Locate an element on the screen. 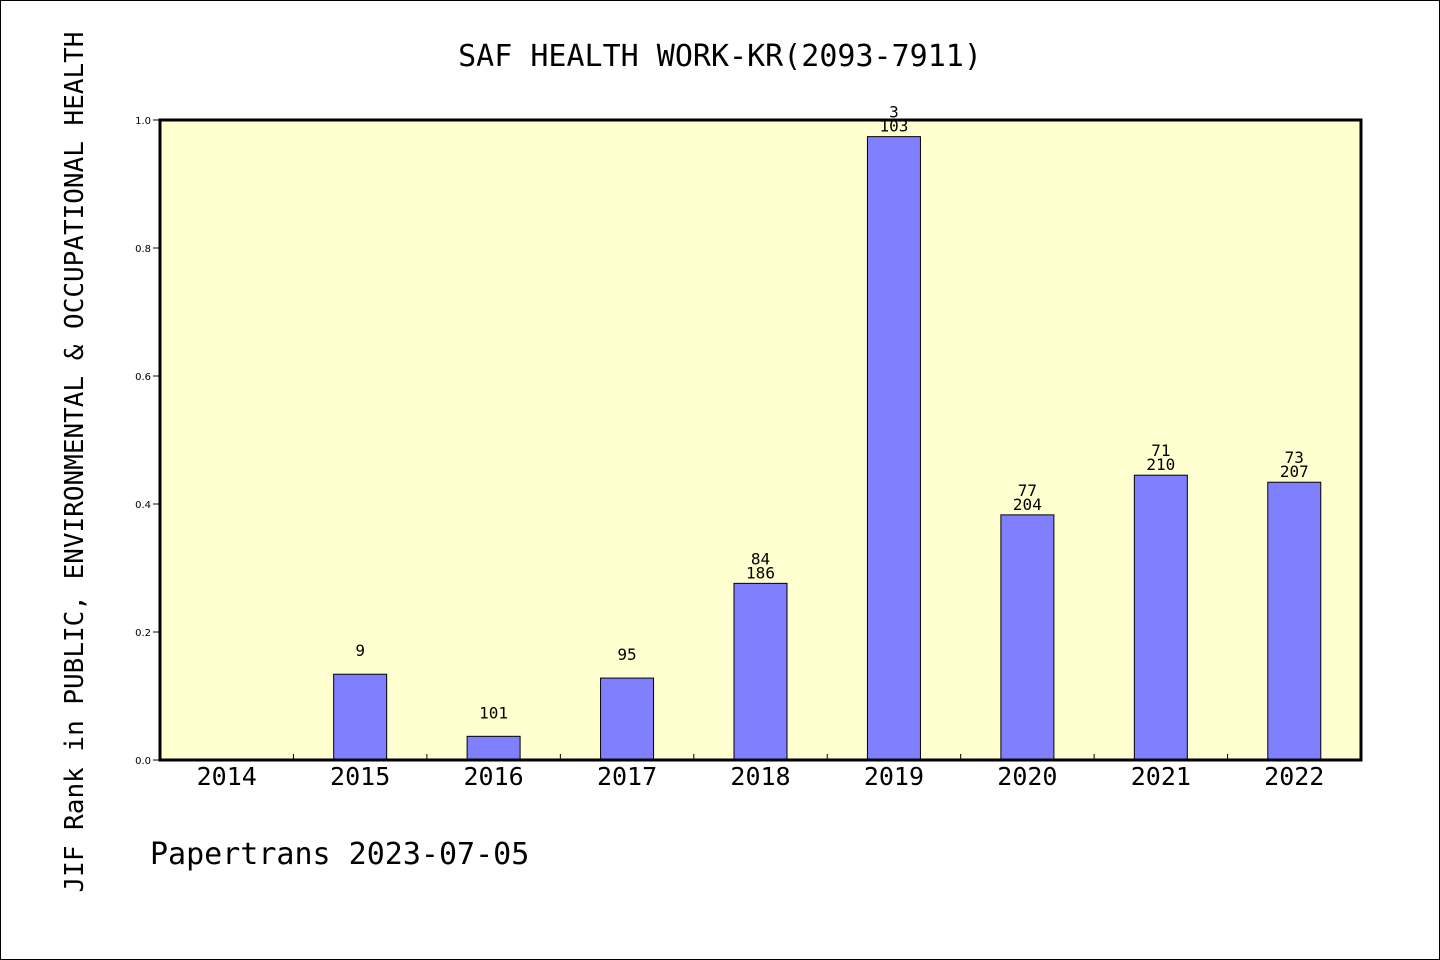 The height and width of the screenshot is (960, 1440). footer-credit: Papertrans 2023-07-05 is located at coordinates (339, 854).